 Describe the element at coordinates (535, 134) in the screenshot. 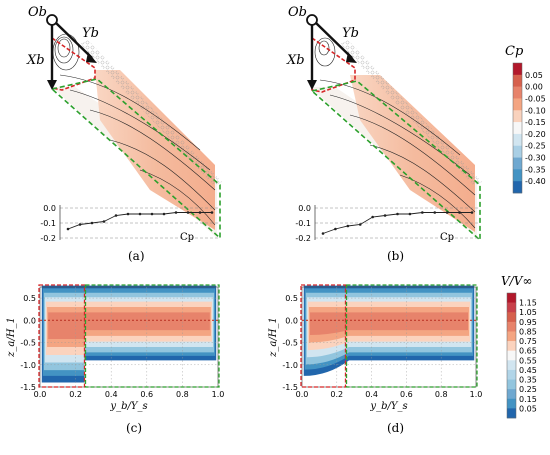

I see `cp-colorbar-tick: -0.20` at that location.